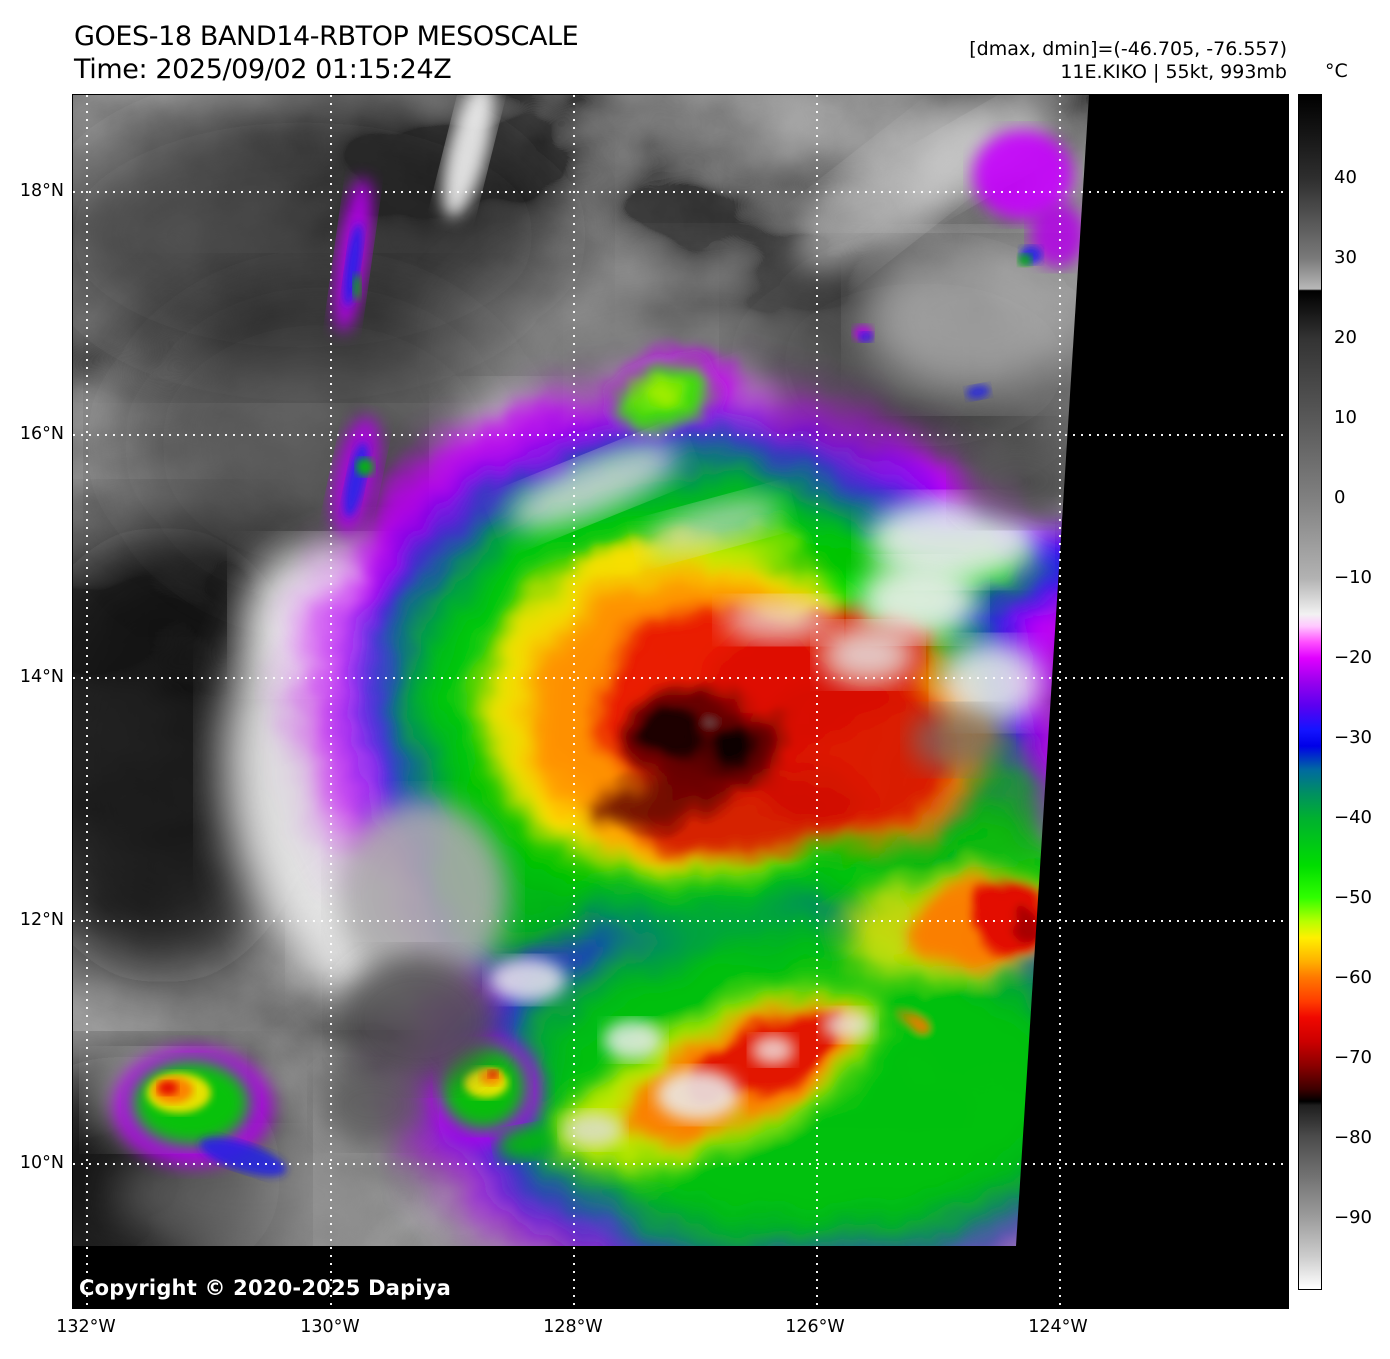 This screenshot has width=1390, height=1359. I want to click on colorbar-unit-label: °C, so click(1336, 71).